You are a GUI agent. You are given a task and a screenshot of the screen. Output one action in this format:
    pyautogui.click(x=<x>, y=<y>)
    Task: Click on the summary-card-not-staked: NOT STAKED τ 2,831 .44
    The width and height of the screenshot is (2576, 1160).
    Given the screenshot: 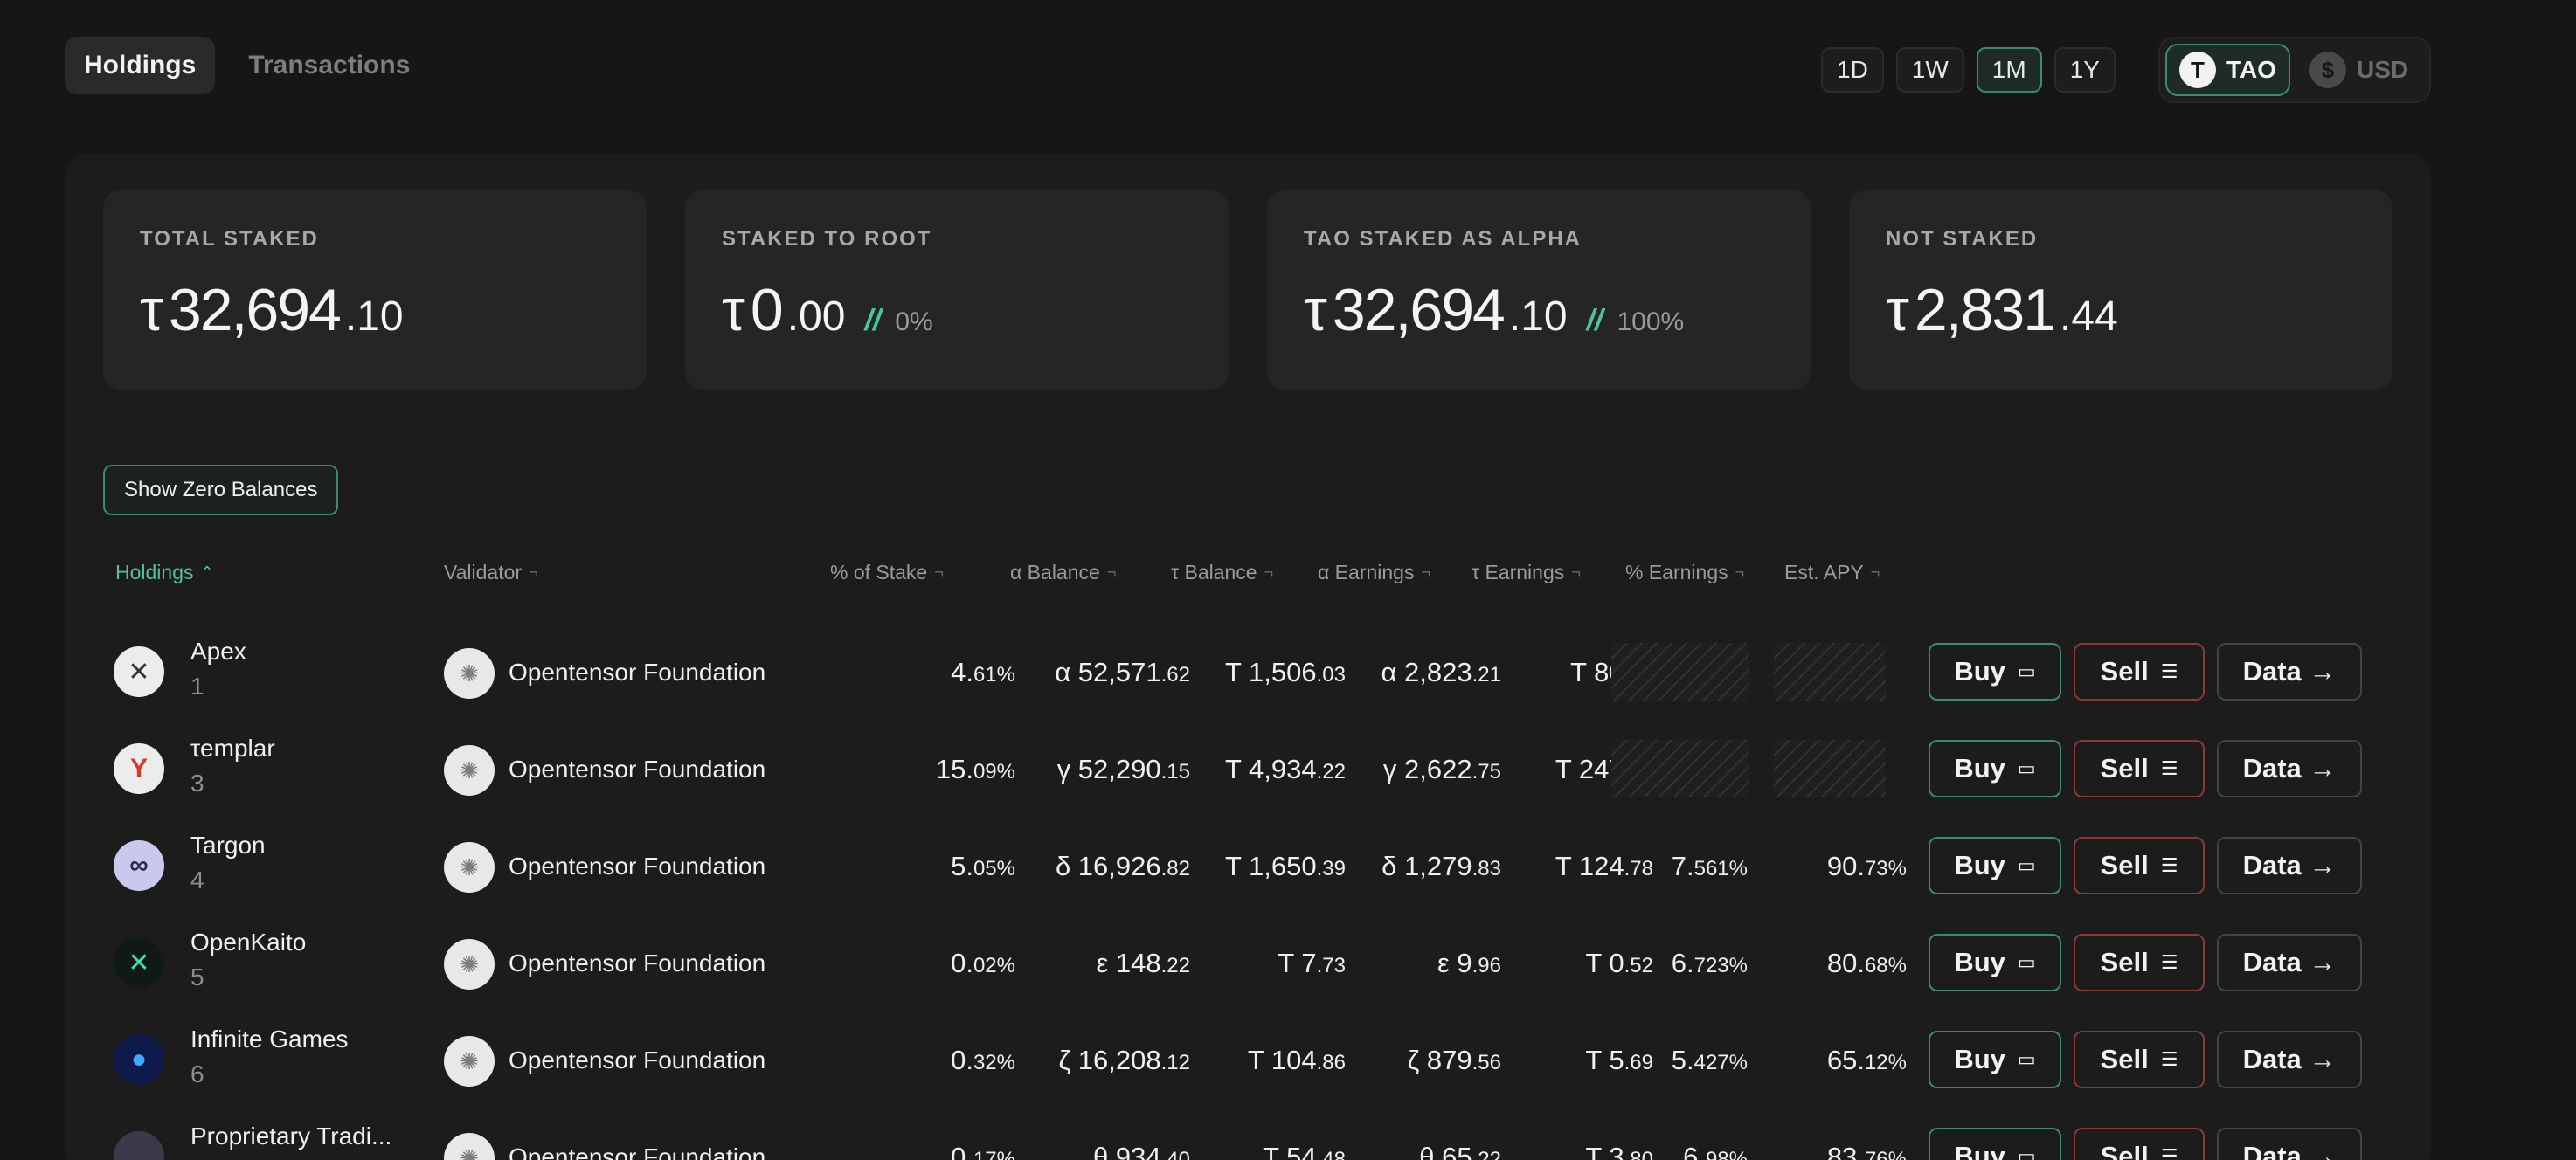 What is the action you would take?
    pyautogui.click(x=2120, y=290)
    